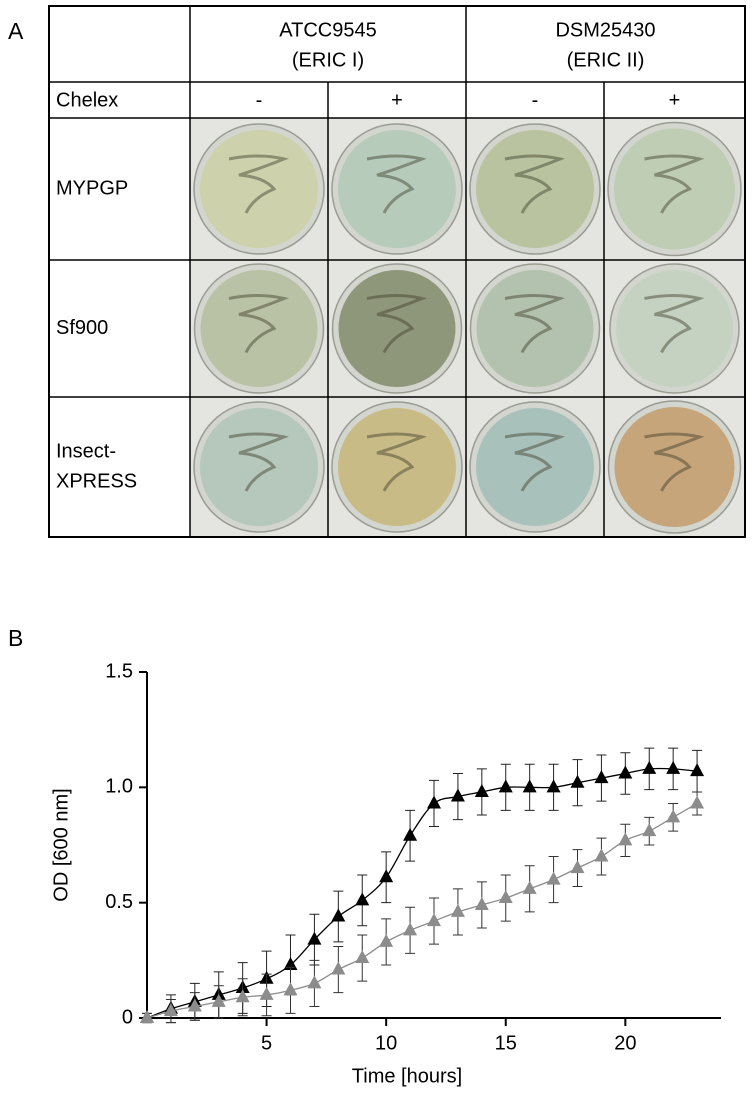 The width and height of the screenshot is (752, 1097). What do you see at coordinates (407, 1076) in the screenshot?
I see `x-axis-title: Time [hours]` at bounding box center [407, 1076].